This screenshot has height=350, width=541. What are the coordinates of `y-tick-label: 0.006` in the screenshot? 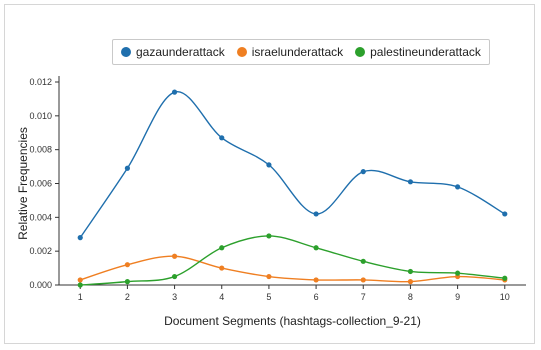 It's located at (40, 184).